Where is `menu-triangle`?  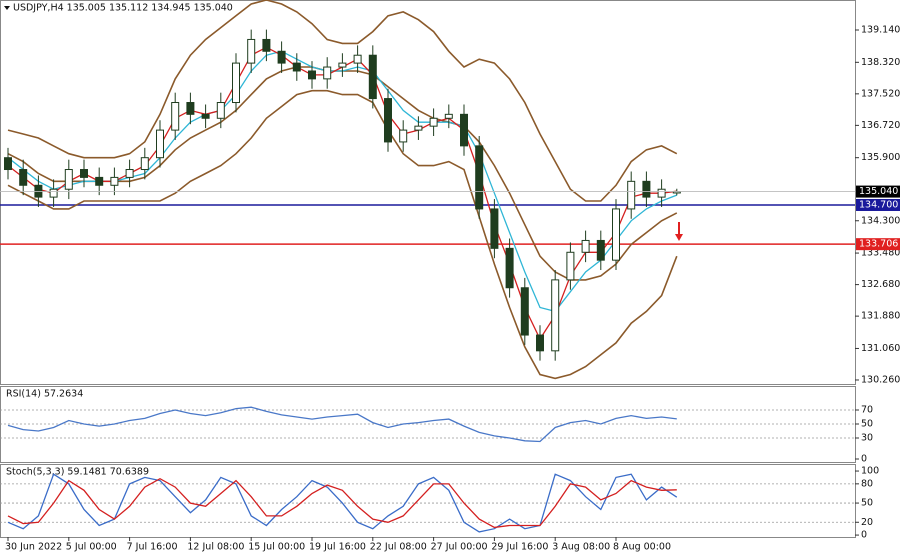
menu-triangle is located at coordinates (7, 8).